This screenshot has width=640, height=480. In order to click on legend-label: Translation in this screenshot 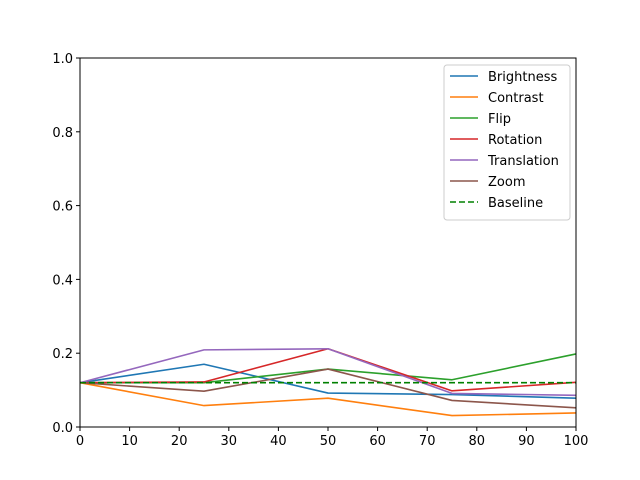, I will do `click(523, 161)`.